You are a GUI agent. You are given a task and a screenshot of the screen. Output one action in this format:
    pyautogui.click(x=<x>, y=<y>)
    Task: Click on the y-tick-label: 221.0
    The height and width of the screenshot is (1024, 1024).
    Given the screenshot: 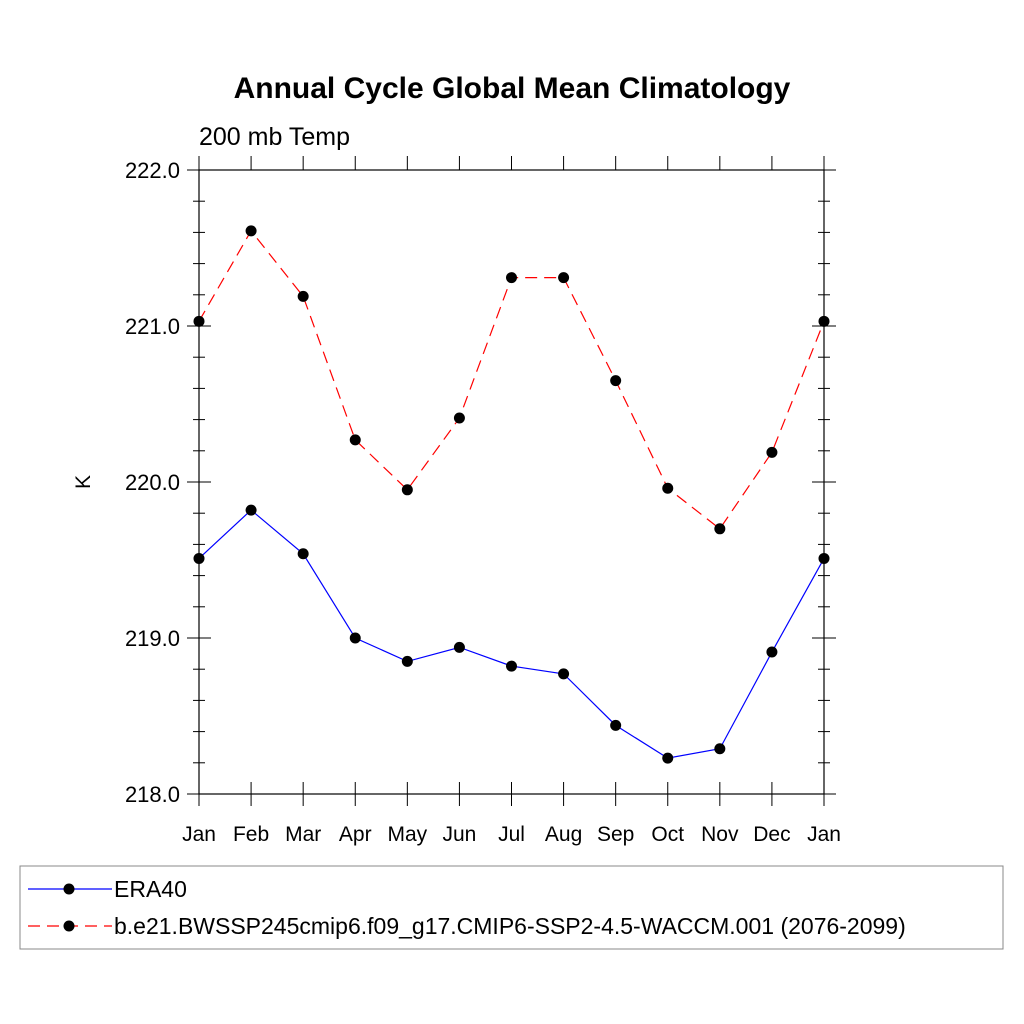 What is the action you would take?
    pyautogui.click(x=152, y=326)
    